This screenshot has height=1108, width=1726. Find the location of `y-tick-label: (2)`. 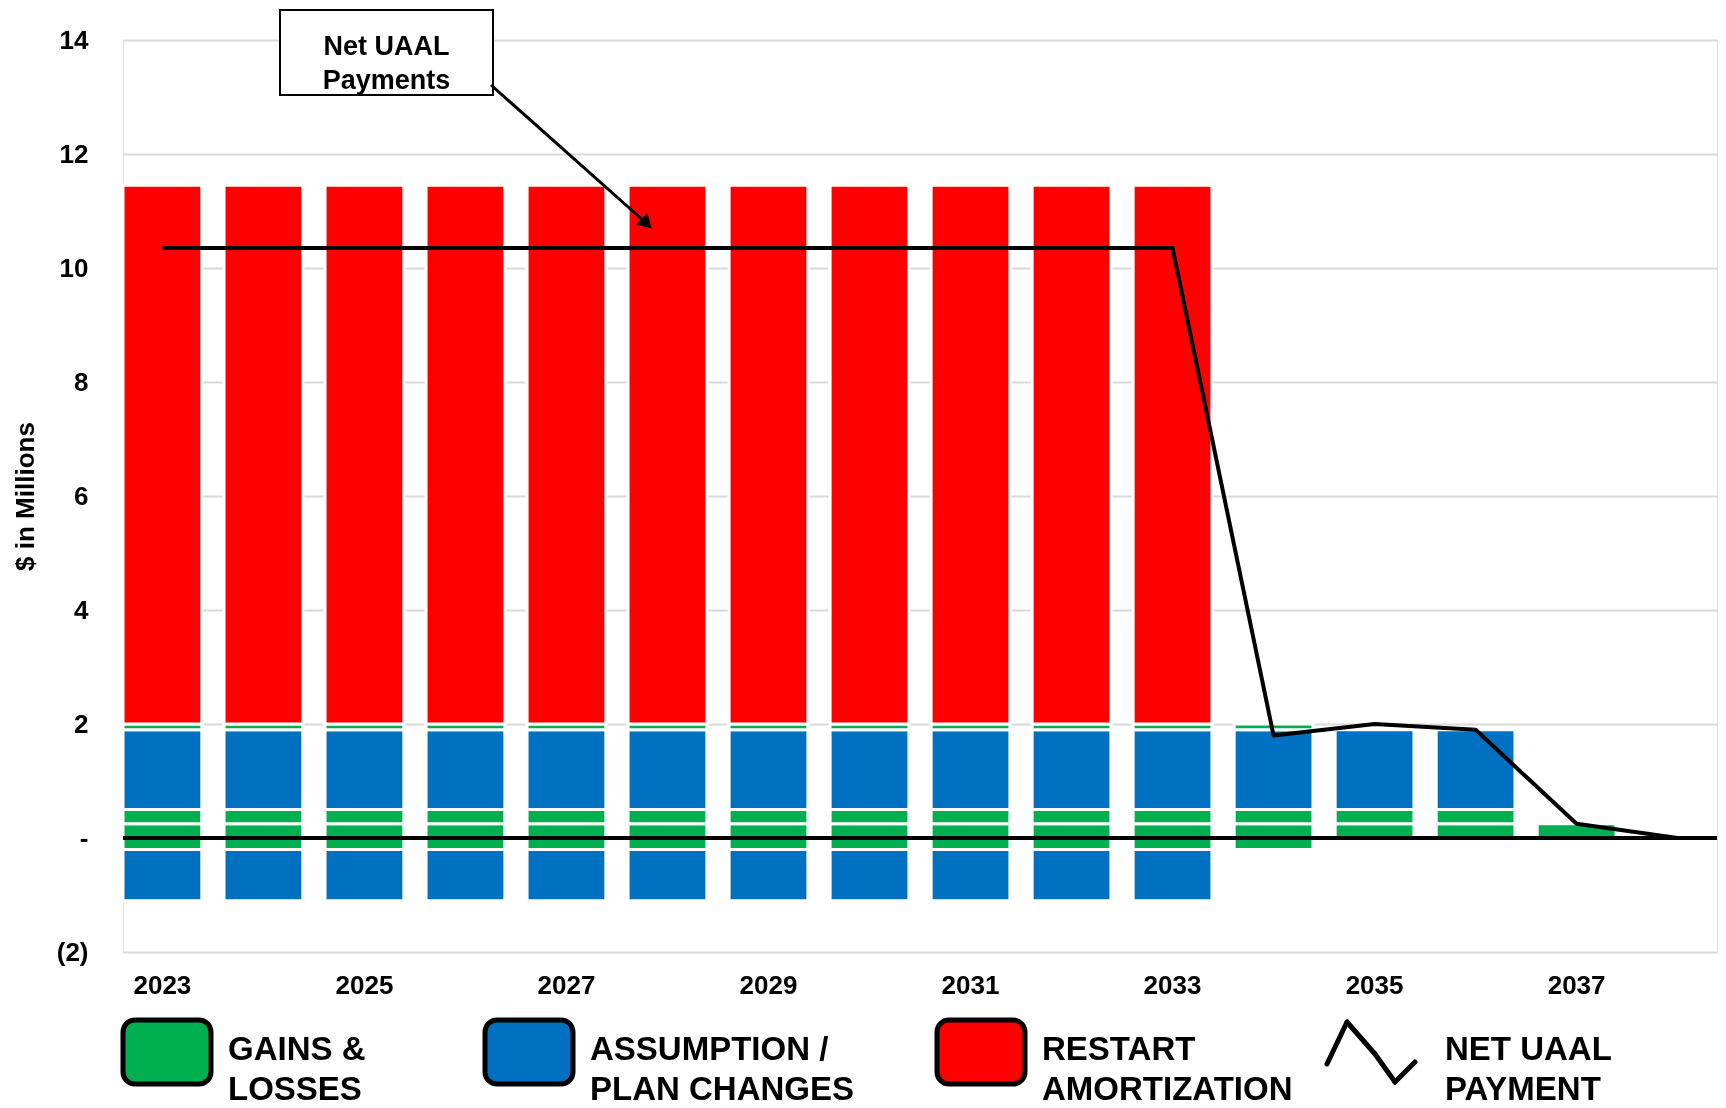

y-tick-label: (2) is located at coordinates (72, 951).